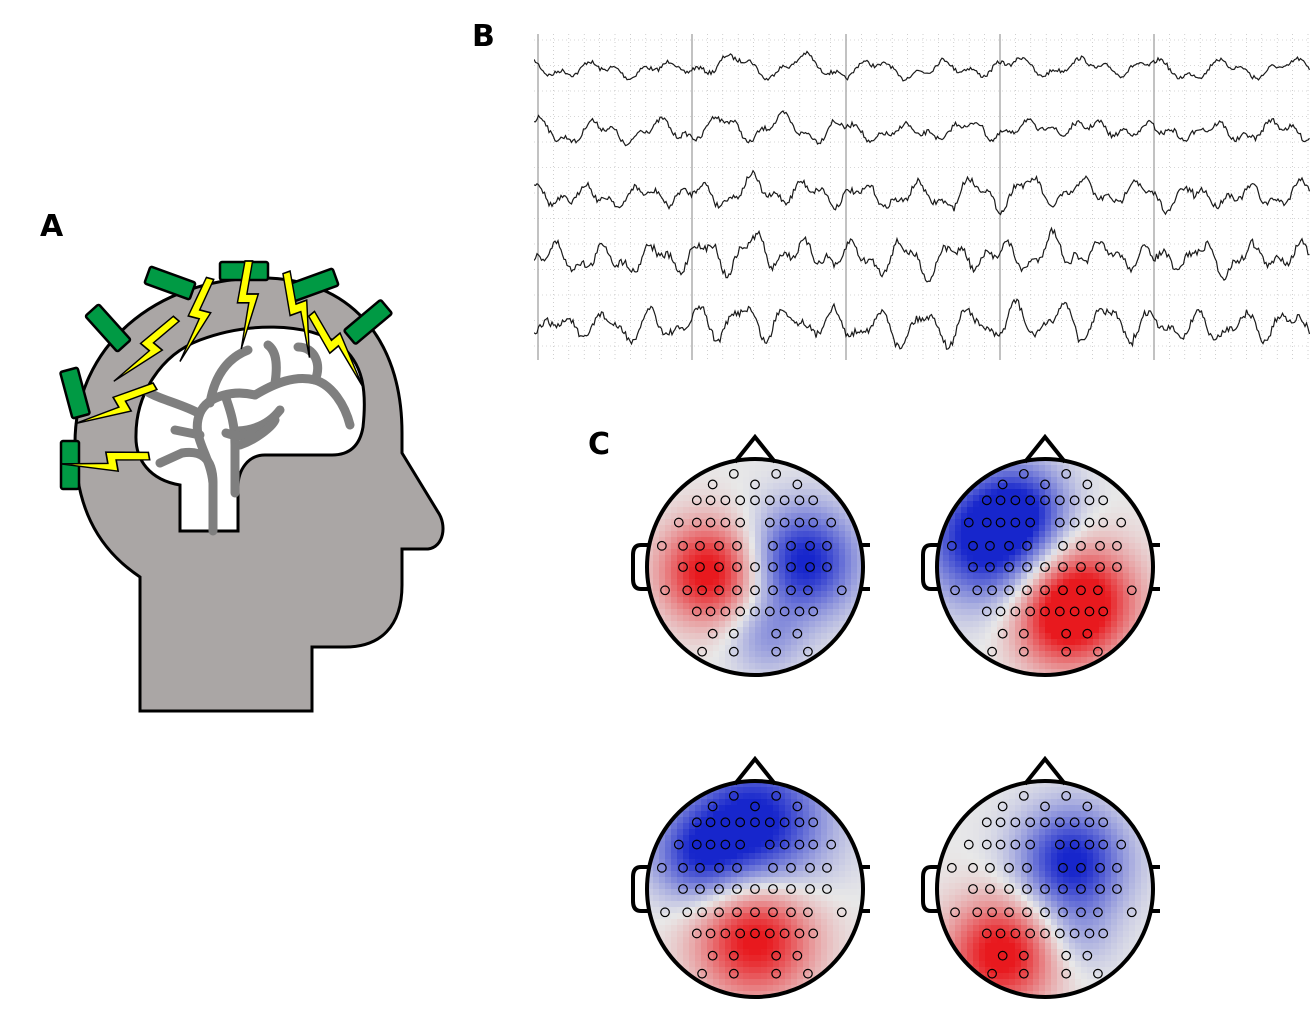  What do you see at coordinates (755, 449) in the screenshot?
I see `nose-outline` at bounding box center [755, 449].